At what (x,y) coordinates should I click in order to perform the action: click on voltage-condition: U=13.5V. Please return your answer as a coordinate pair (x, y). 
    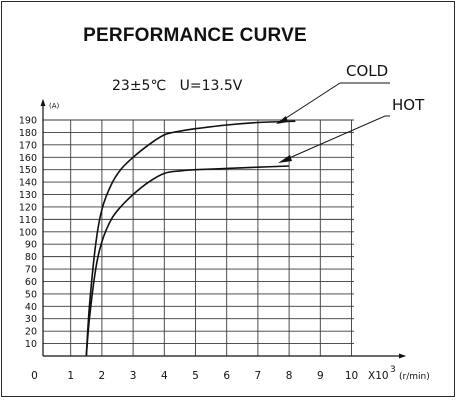
    Looking at the image, I should click on (211, 86).